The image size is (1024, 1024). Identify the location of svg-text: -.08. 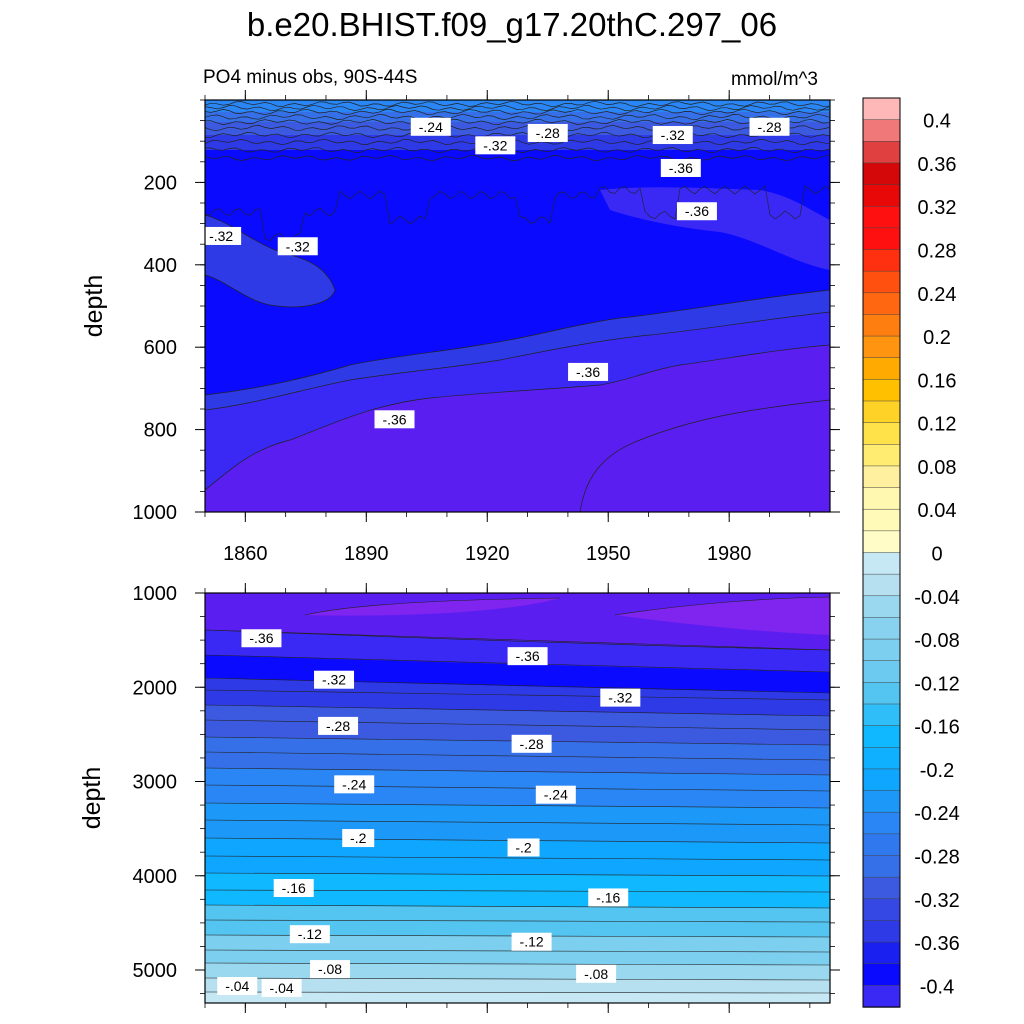
(330, 969).